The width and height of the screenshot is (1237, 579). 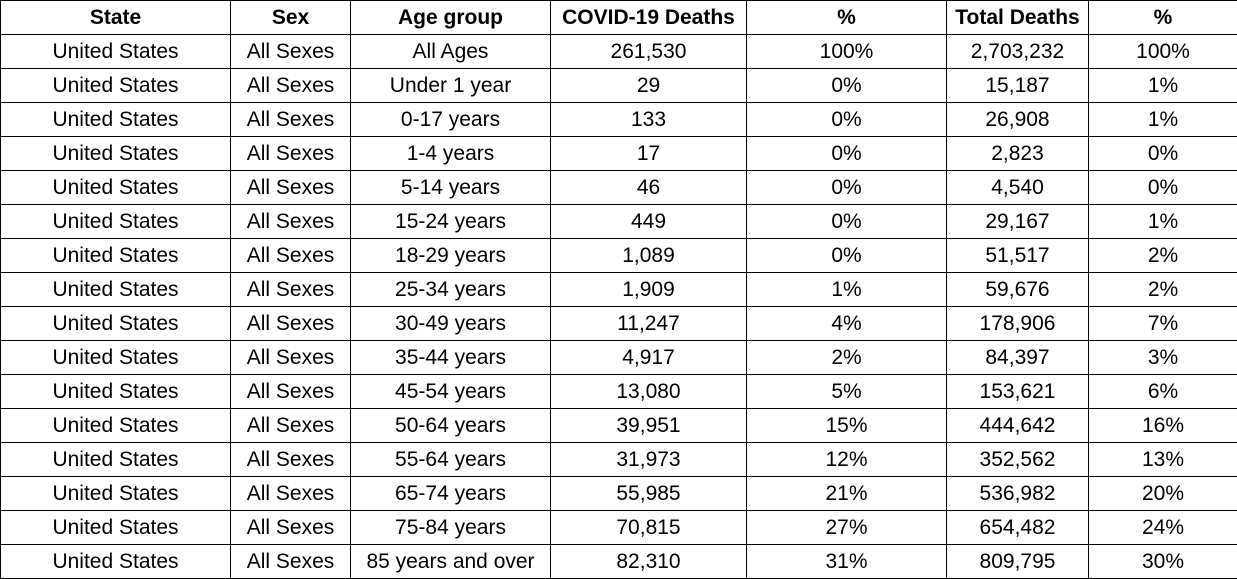 What do you see at coordinates (648, 357) in the screenshot?
I see `cell-covid-deaths: 4,917` at bounding box center [648, 357].